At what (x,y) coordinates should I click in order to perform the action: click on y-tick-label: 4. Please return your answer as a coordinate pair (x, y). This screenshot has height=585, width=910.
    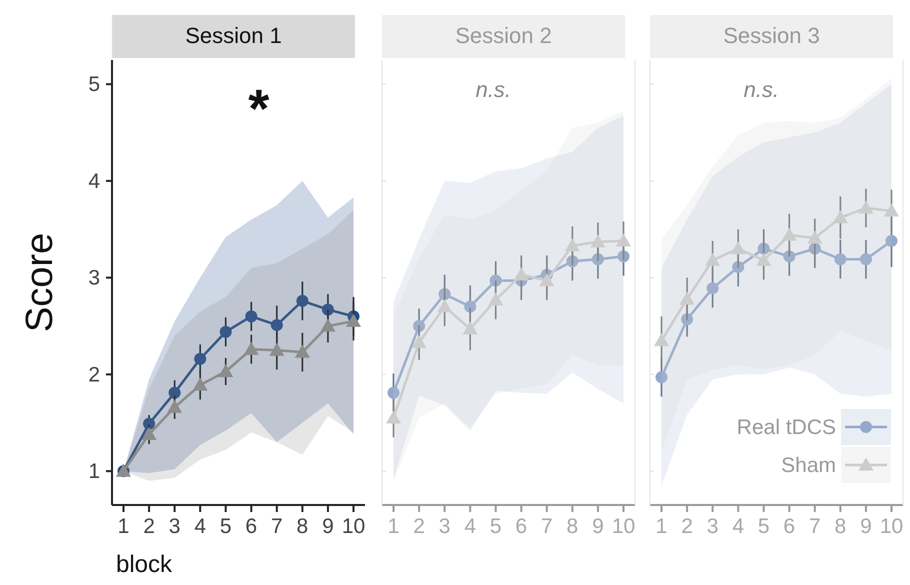
    Looking at the image, I should click on (94, 181).